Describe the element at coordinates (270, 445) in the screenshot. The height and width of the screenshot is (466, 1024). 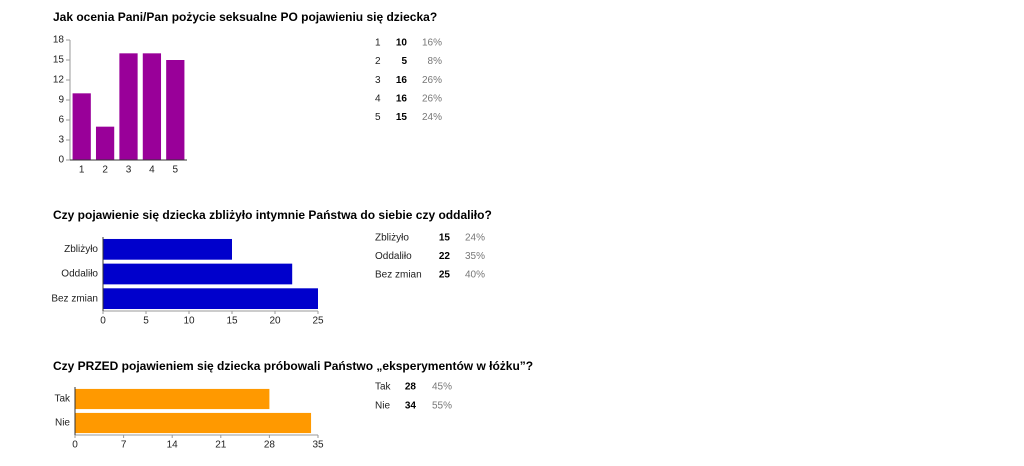
I see `x-tick-label: 28` at that location.